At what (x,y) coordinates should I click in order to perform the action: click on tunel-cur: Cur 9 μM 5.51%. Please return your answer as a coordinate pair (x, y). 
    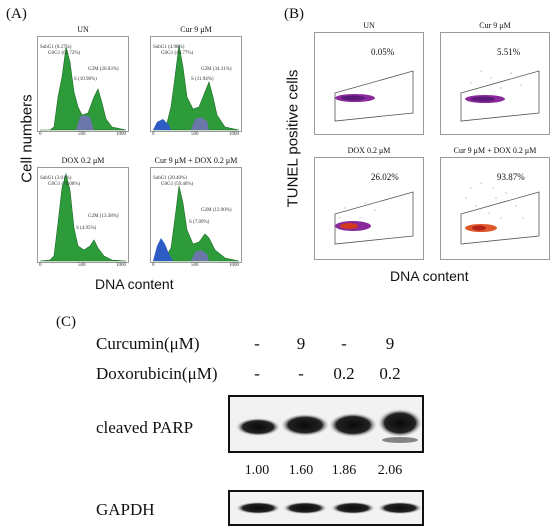
    Looking at the image, I should click on (495, 78).